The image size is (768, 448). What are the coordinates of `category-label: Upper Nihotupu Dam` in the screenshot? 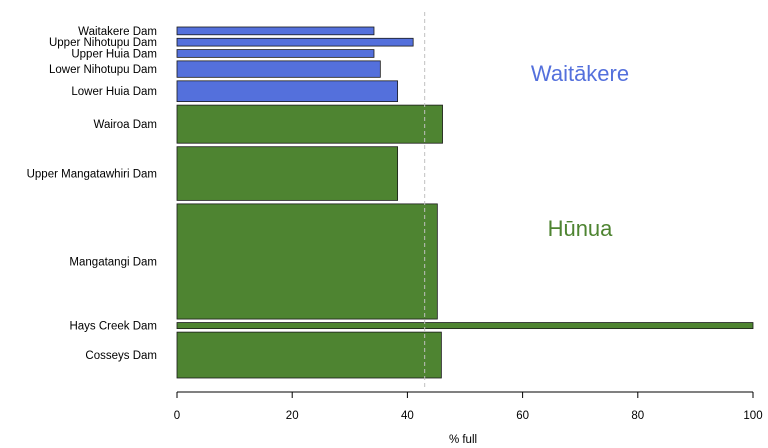 It's located at (103, 43).